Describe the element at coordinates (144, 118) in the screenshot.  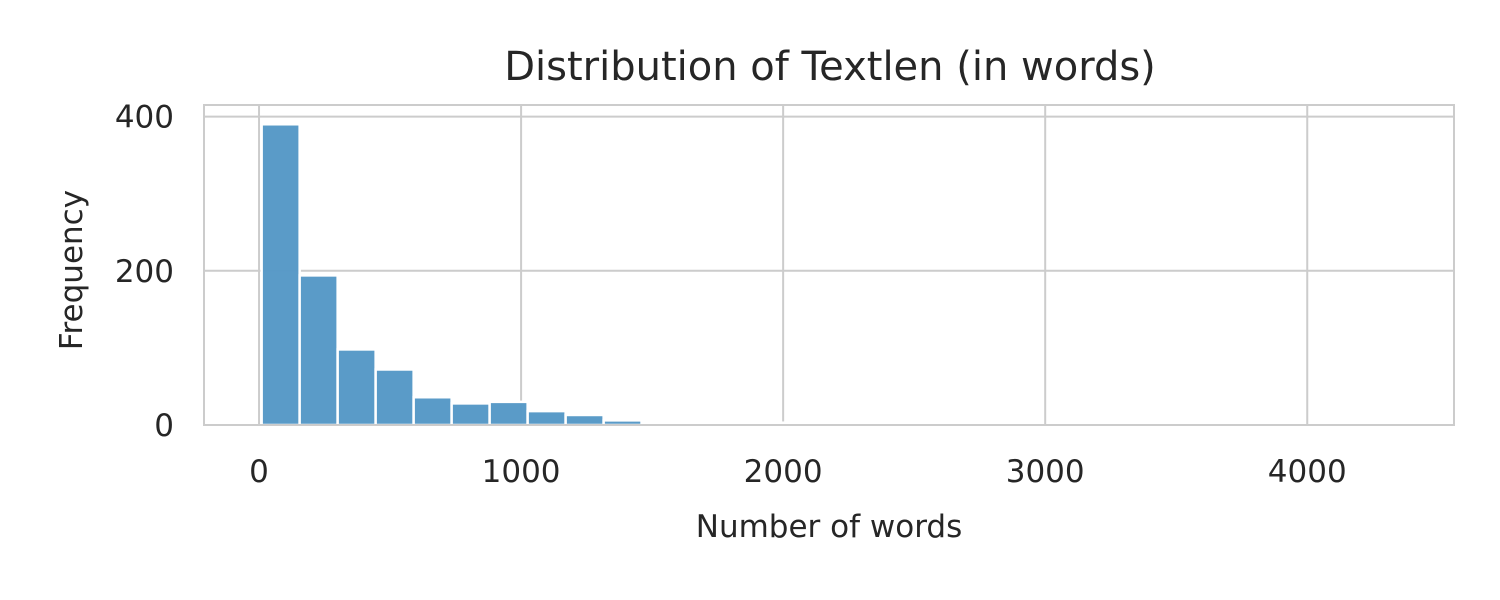
I see `y-tick-label: 400` at that location.